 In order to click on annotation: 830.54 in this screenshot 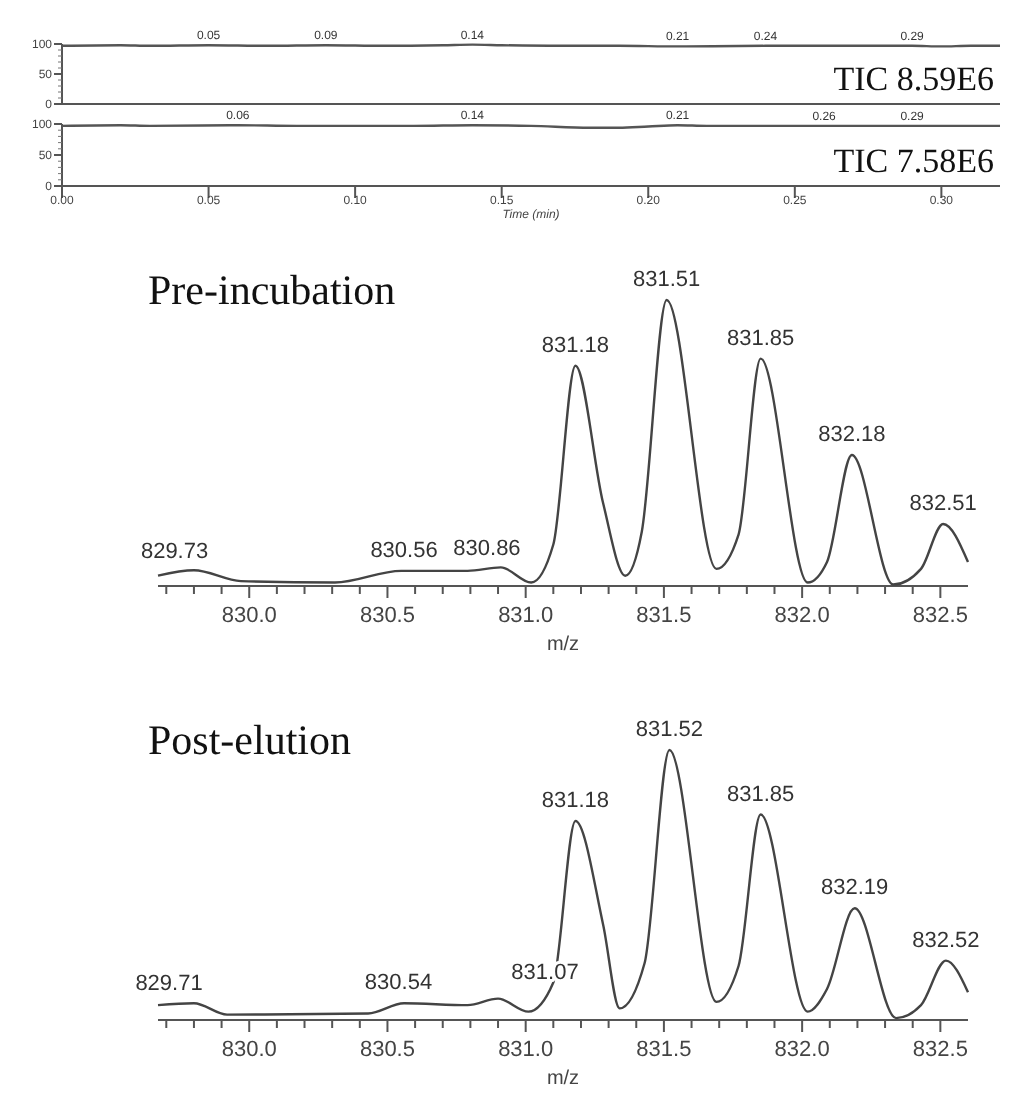, I will do `click(398, 983)`.